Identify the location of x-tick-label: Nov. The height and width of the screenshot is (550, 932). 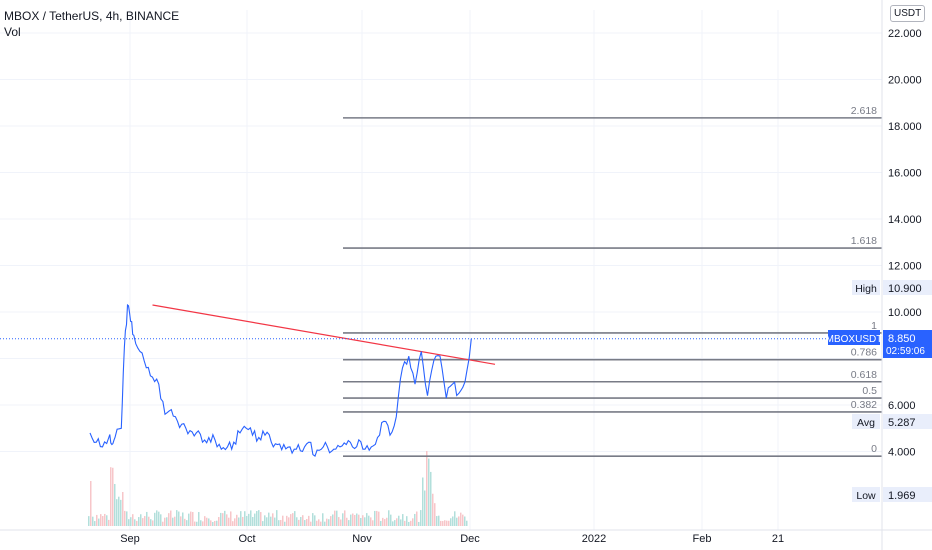
(362, 539).